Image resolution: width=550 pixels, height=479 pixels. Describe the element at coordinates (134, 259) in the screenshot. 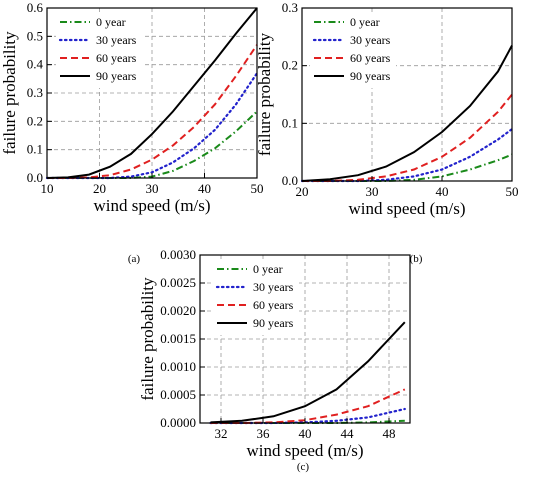

I see `panel-label: (a)` at that location.